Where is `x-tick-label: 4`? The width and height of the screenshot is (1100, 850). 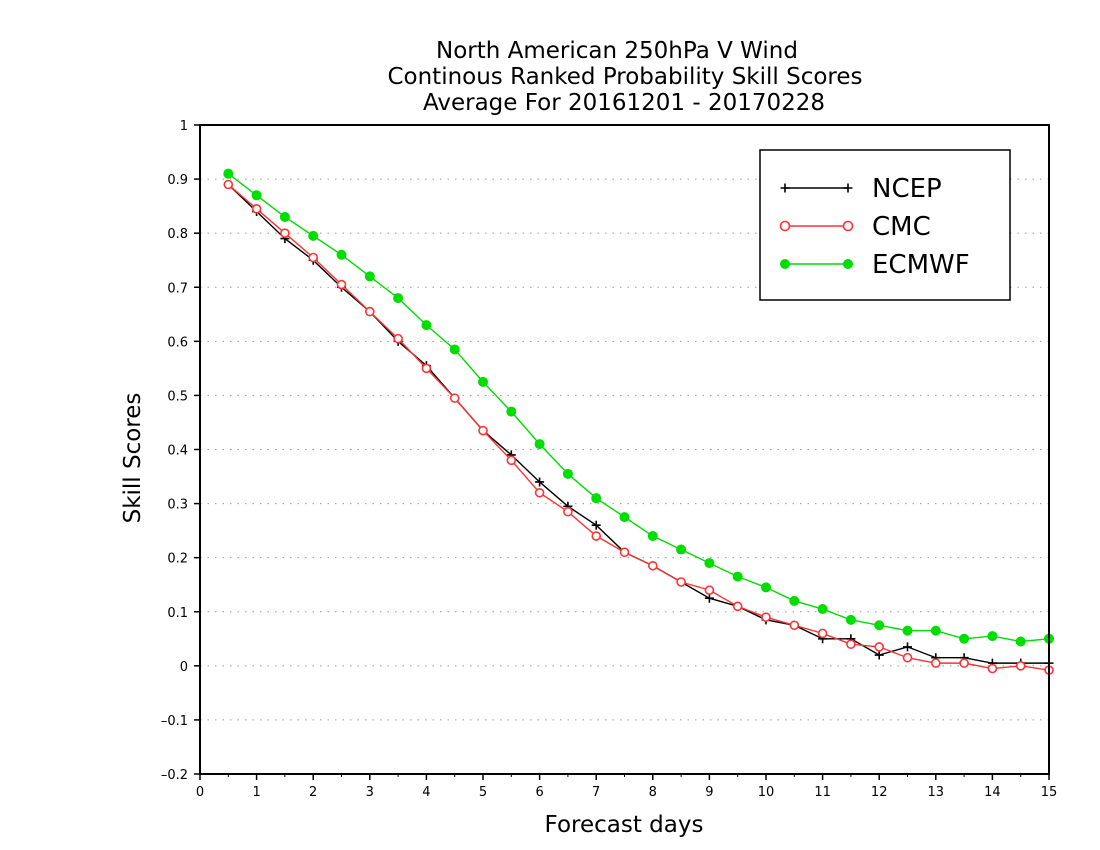 x-tick-label: 4 is located at coordinates (426, 792).